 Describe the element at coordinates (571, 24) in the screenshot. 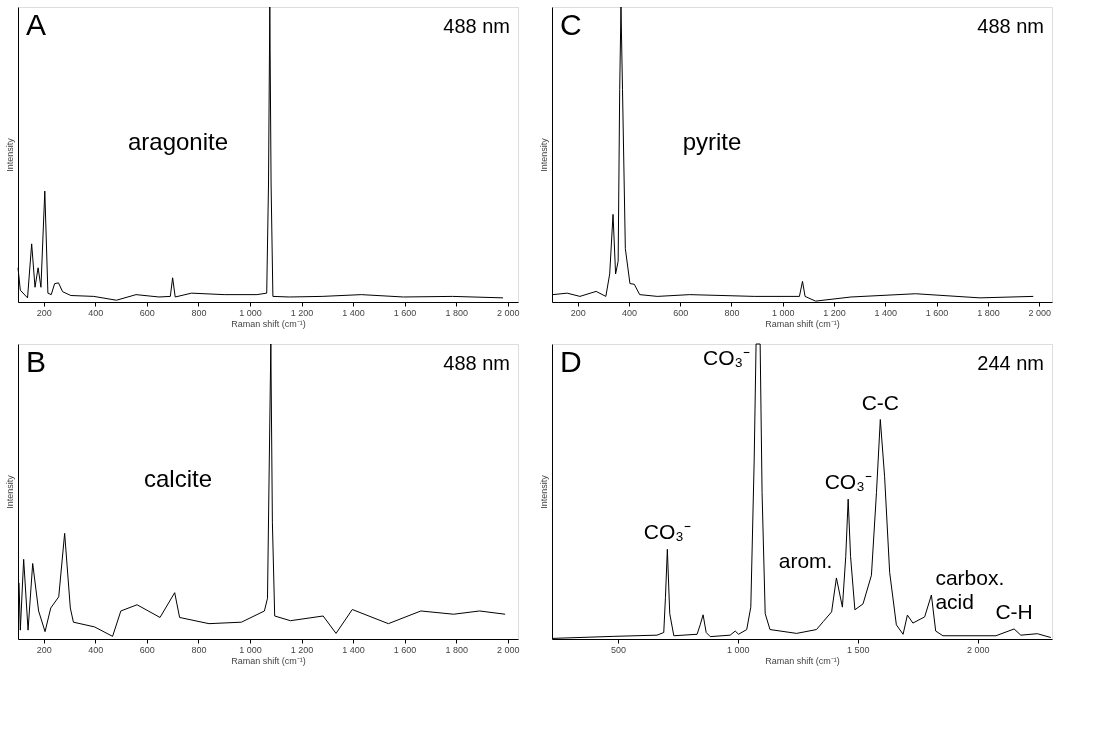

I see `annotation: C` at that location.